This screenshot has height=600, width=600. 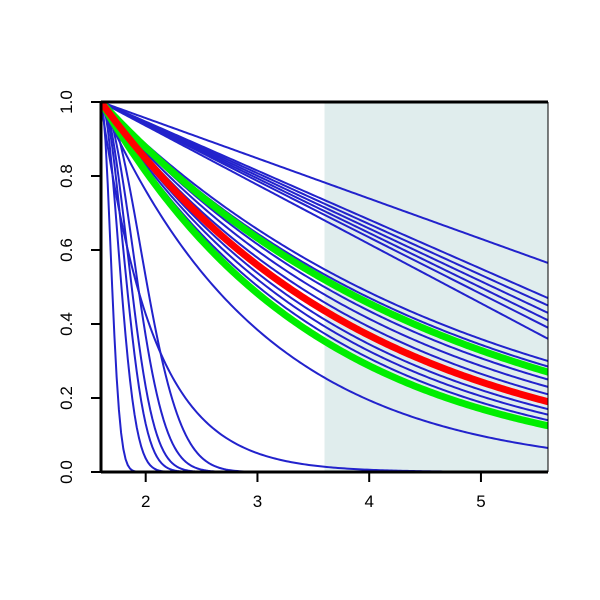 I want to click on x-tick-label-0: 2, so click(x=145, y=501).